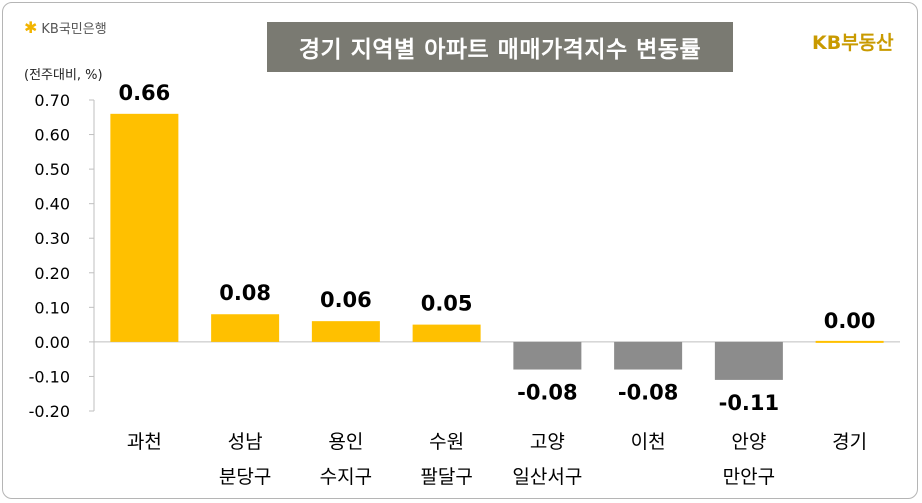 The width and height of the screenshot is (922, 503). I want to click on category-label: 만안구, so click(749, 477).